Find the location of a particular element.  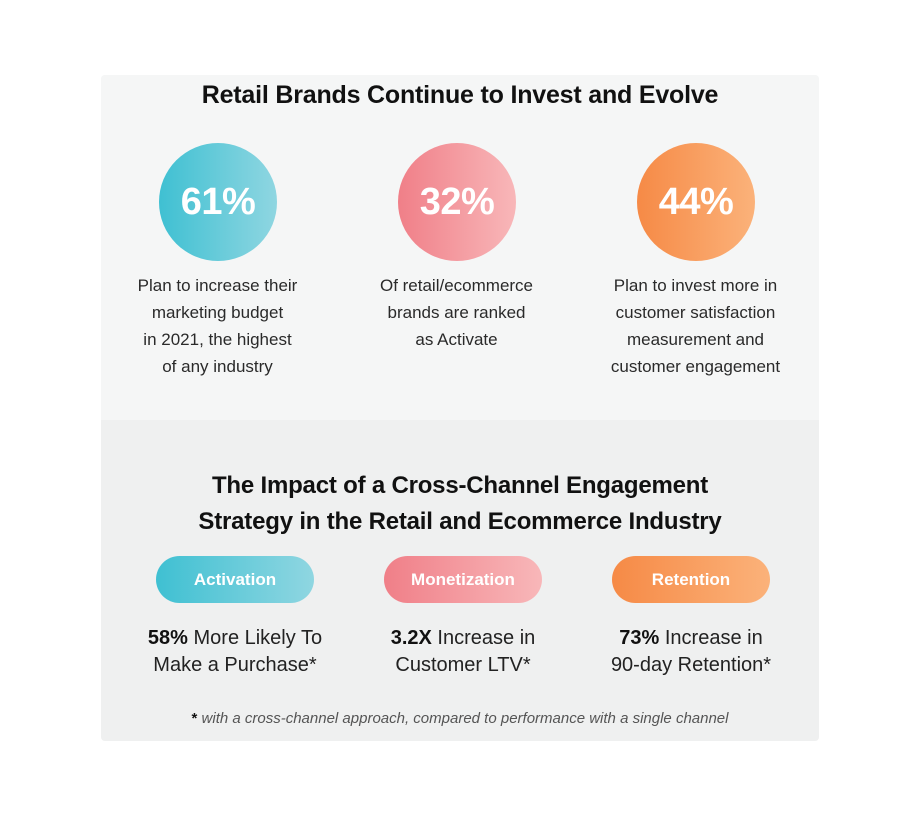

retention-highlight: 73% is located at coordinates (639, 638).